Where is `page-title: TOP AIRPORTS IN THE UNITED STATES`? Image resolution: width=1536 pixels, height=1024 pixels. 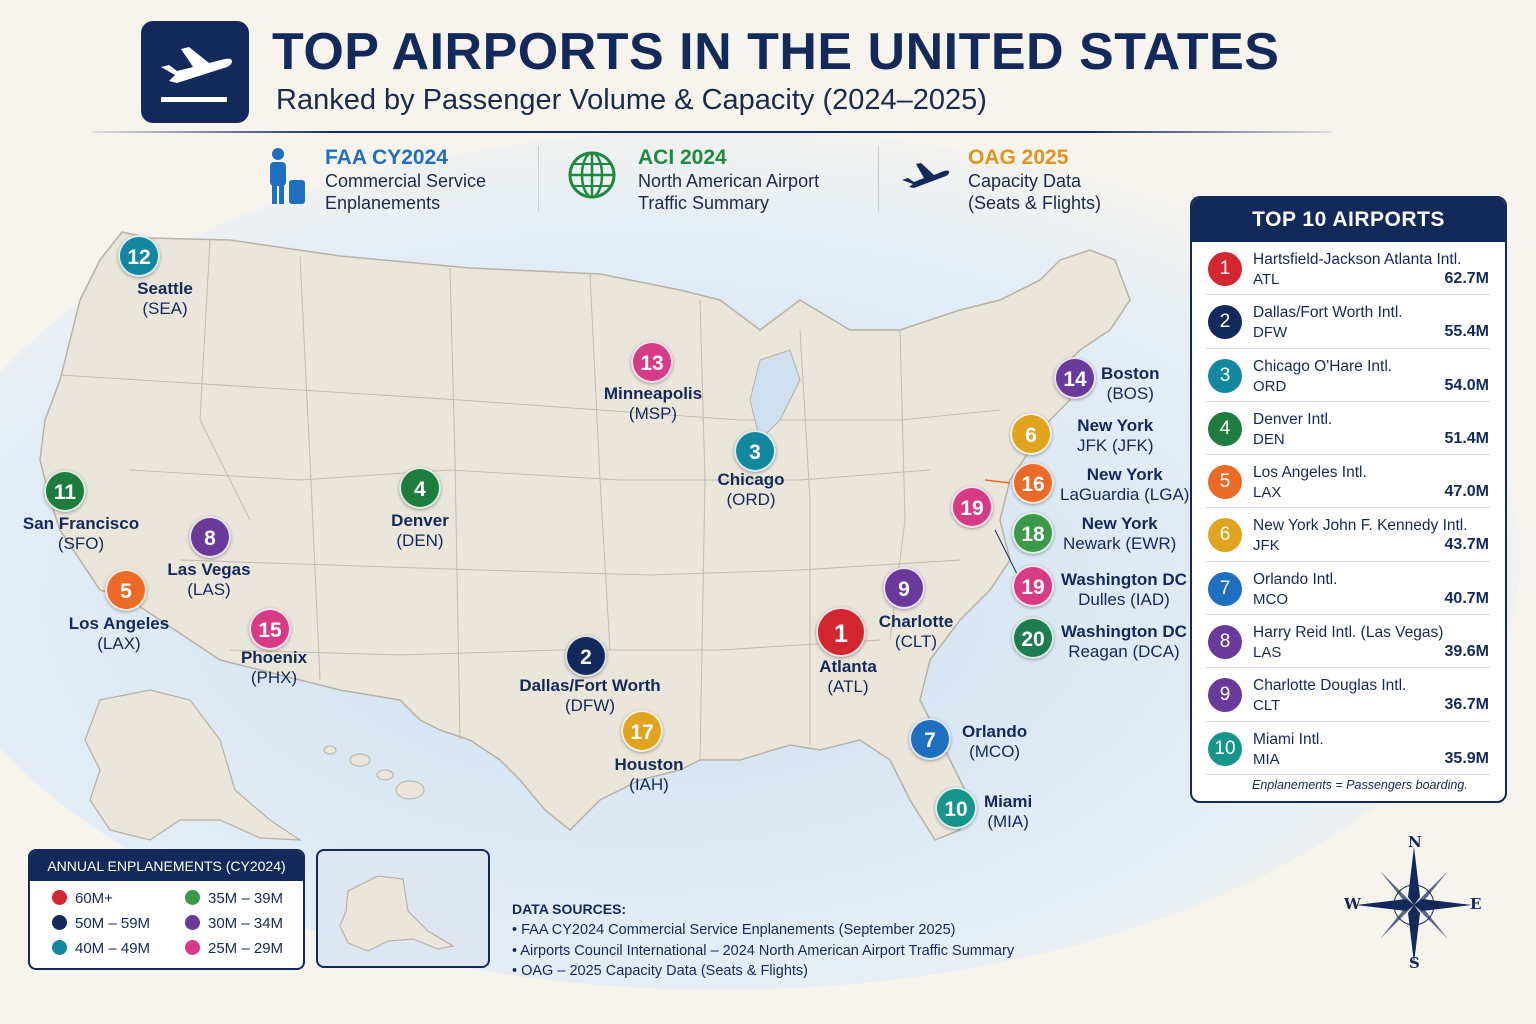 page-title: TOP AIRPORTS IN THE UNITED STATES is located at coordinates (776, 52).